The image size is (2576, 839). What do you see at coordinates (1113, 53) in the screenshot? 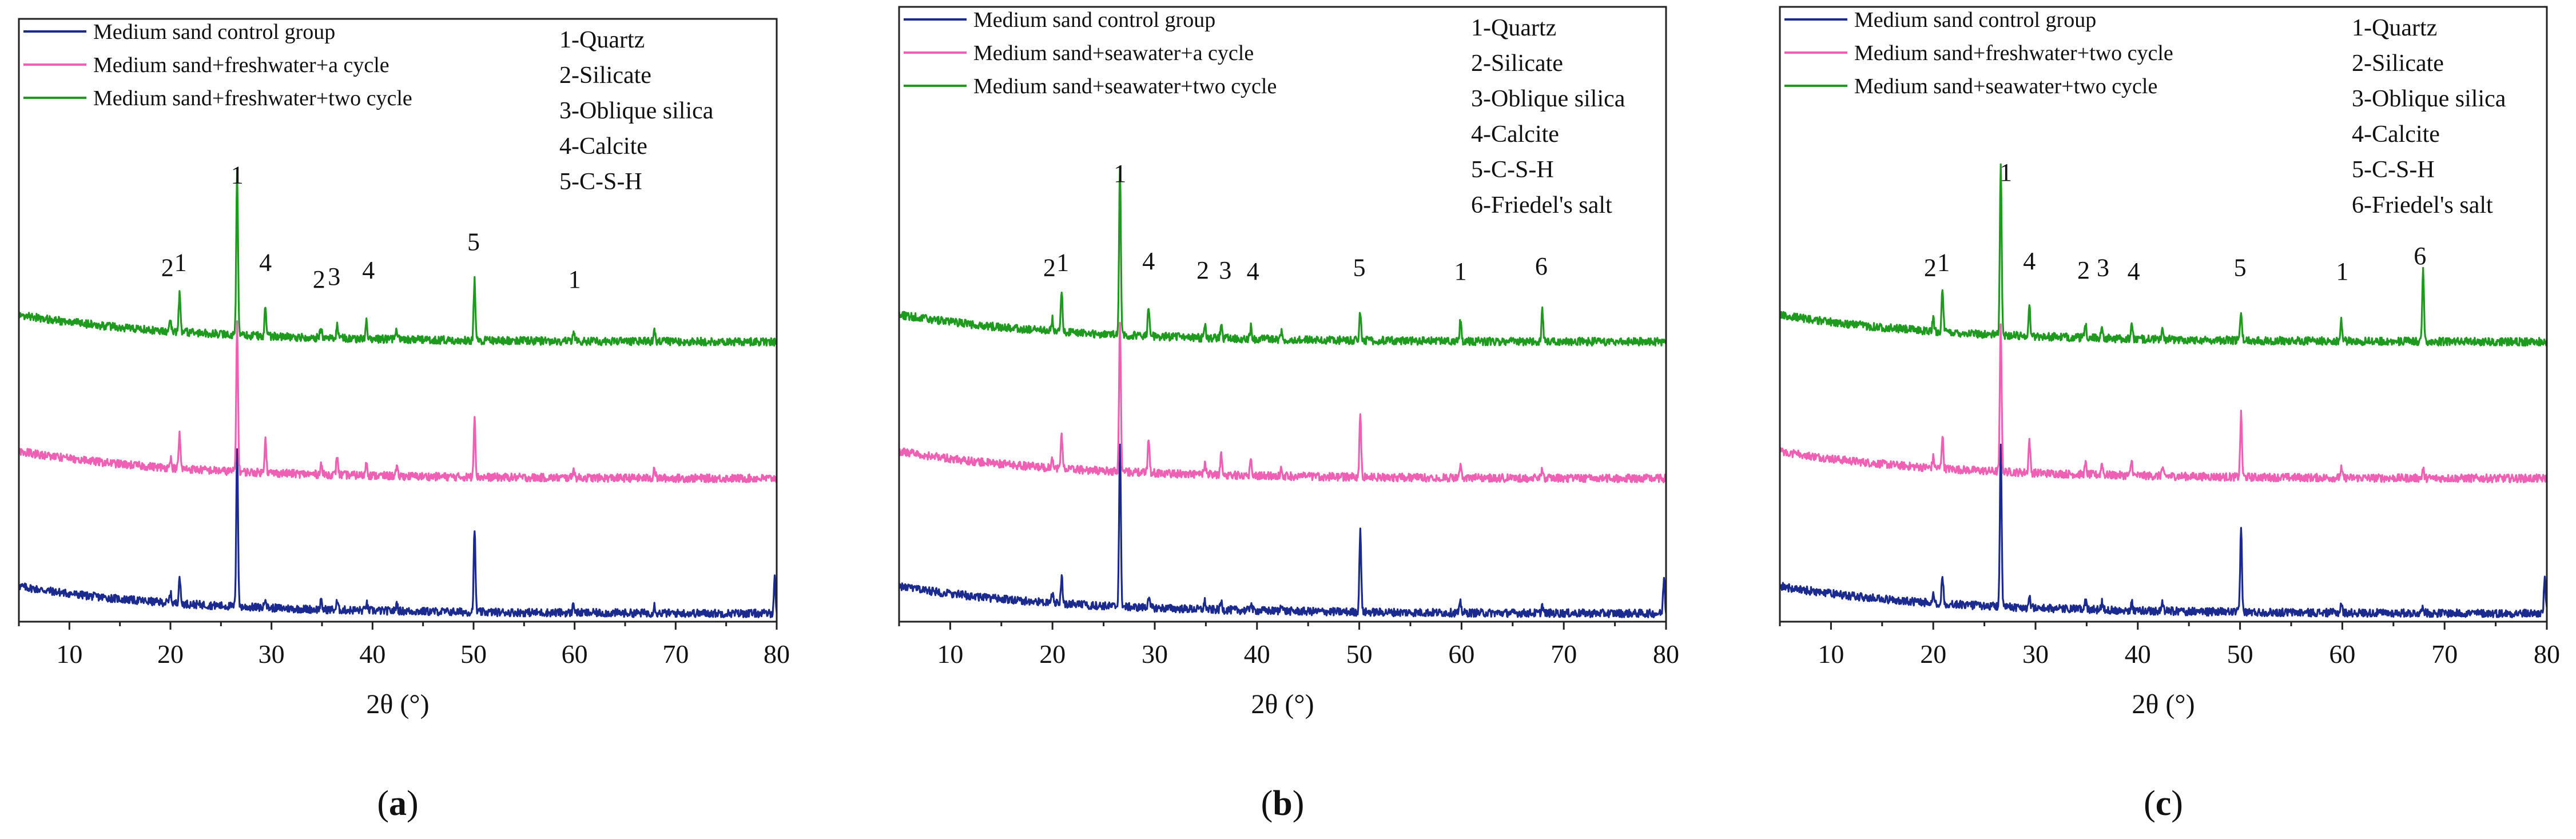
I see `legend-label: Medium sand+seawater+a cycle` at bounding box center [1113, 53].